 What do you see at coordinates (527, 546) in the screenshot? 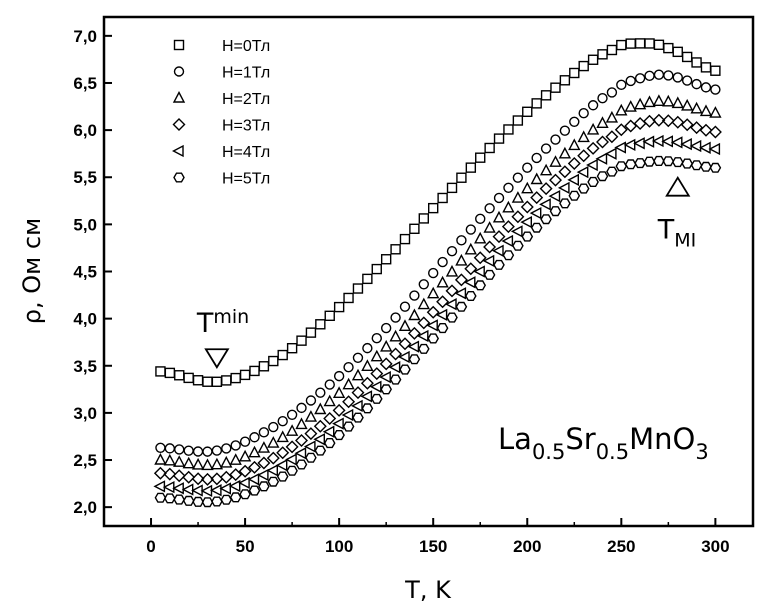
I see `x-tick-label: 200` at bounding box center [527, 546].